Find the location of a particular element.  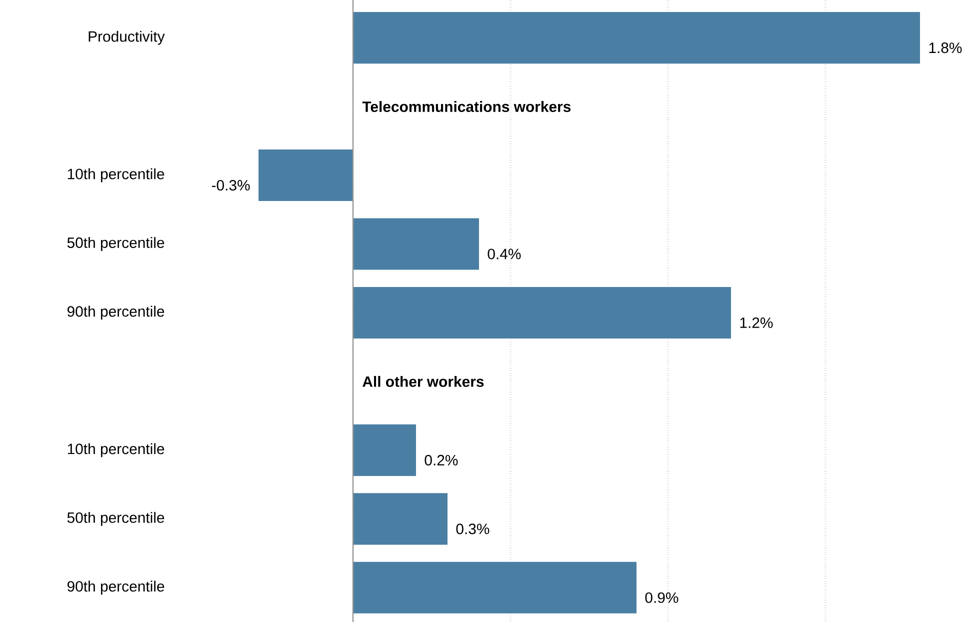

annotation: Telecommunications workers is located at coordinates (466, 106).